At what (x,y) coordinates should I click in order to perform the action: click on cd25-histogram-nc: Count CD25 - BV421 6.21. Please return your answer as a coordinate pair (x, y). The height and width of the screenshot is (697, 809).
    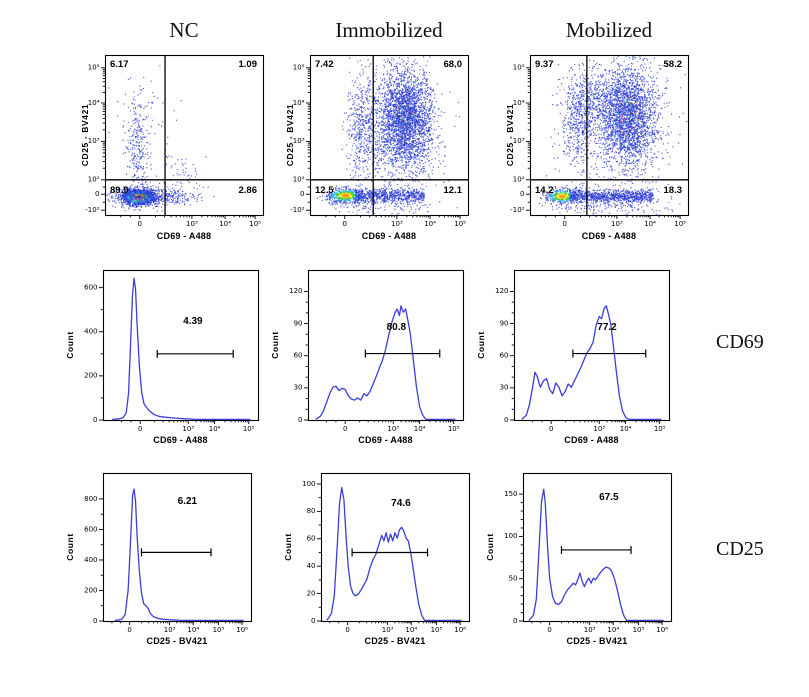
    Looking at the image, I should click on (163, 555).